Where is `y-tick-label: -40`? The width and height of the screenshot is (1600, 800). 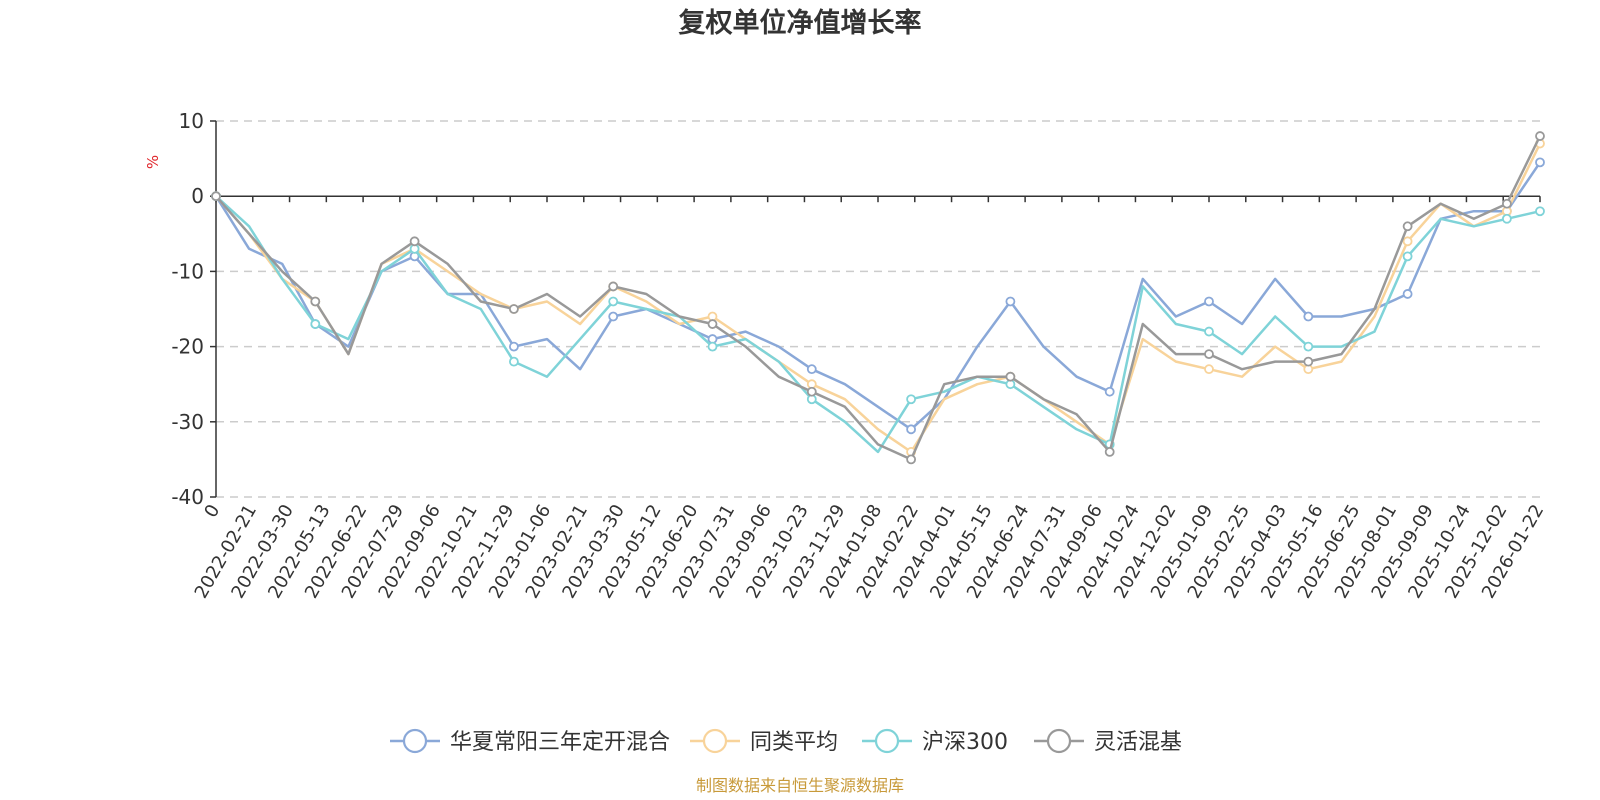 y-tick-label: -40 is located at coordinates (187, 497).